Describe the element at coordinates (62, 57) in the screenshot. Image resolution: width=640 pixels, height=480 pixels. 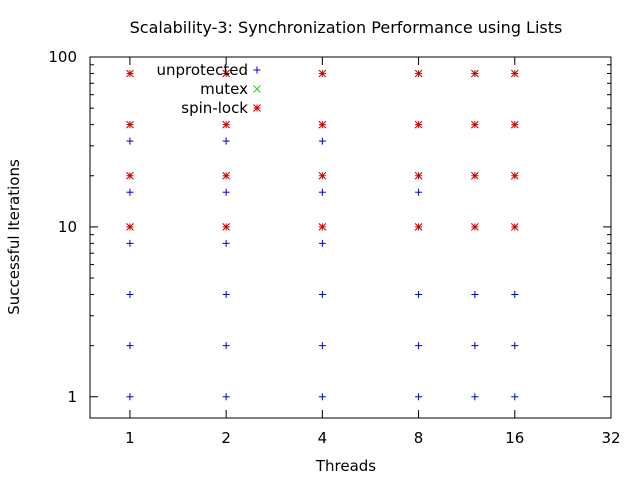
I see `y-tick-label: 100` at that location.